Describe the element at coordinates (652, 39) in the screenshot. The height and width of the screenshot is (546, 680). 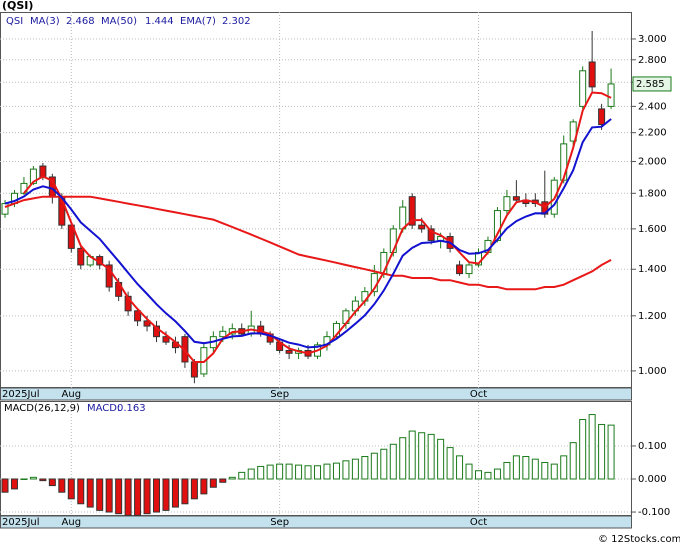
I see `y-tick-label: 3.000` at that location.